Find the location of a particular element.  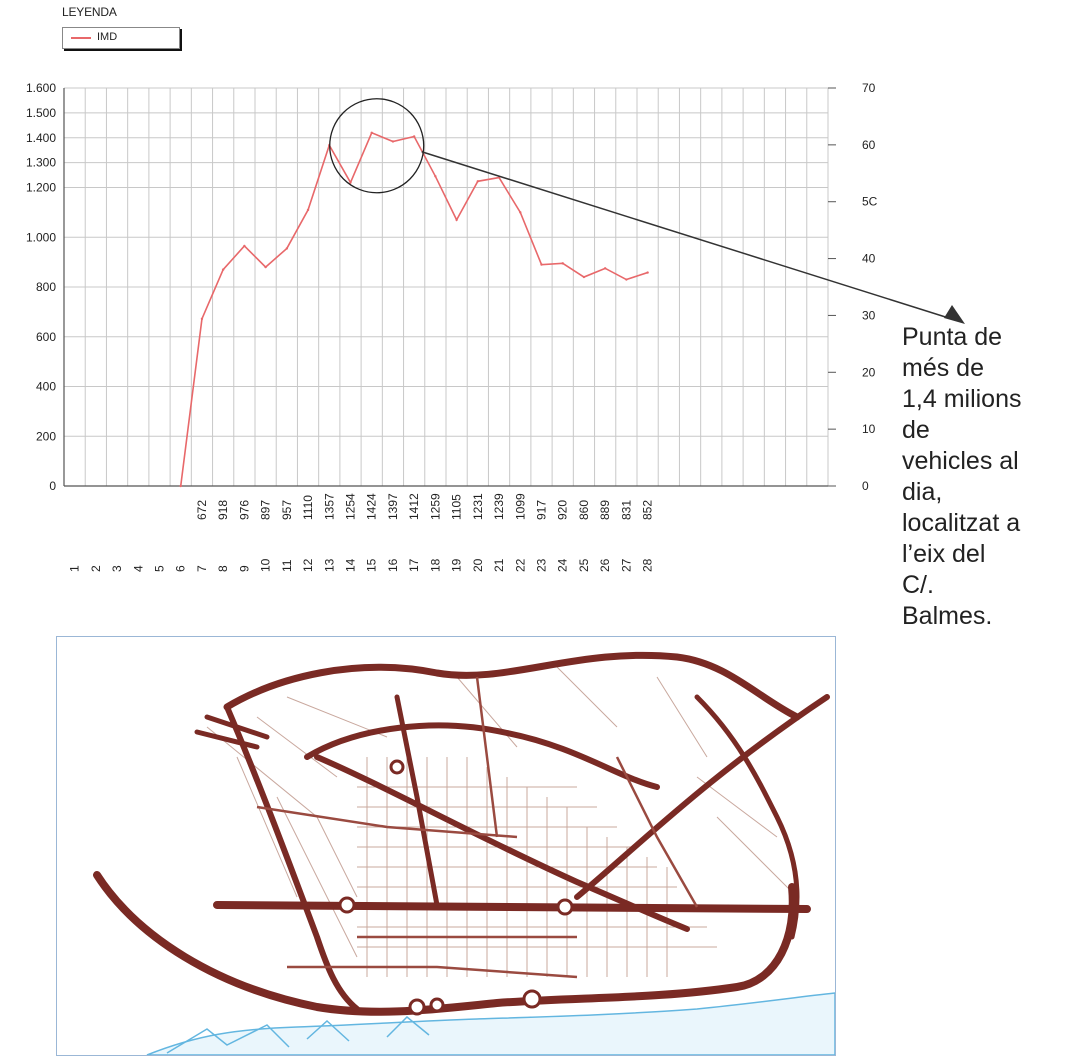

x-index-label: 24 is located at coordinates (563, 565).